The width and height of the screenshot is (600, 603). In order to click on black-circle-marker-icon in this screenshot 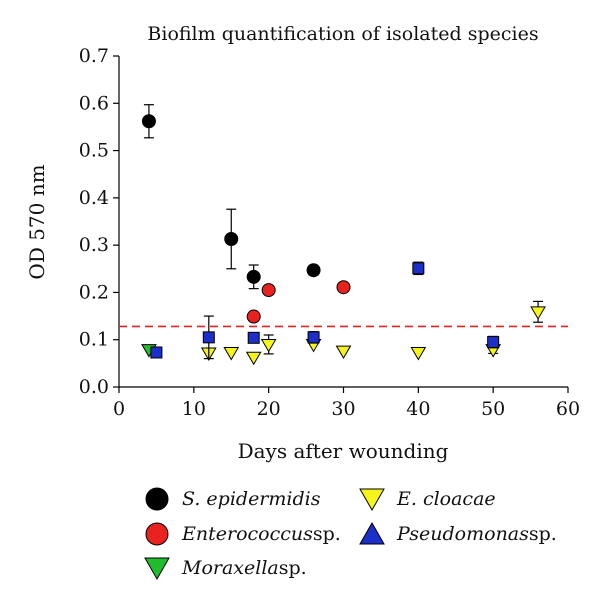, I will do `click(157, 499)`.